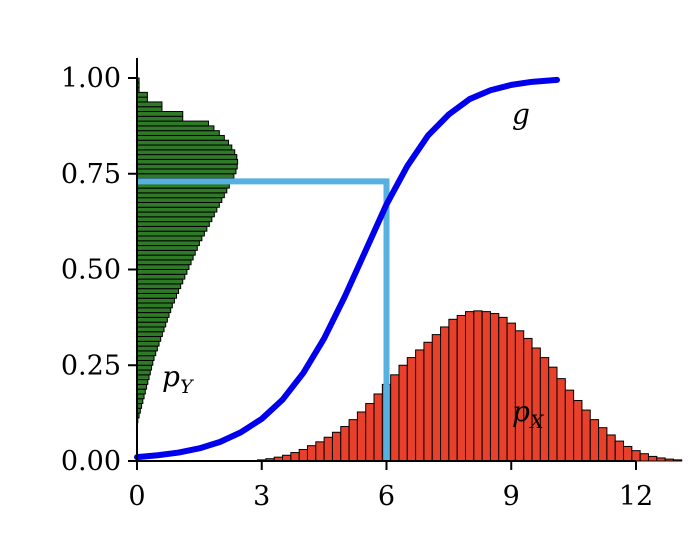  Describe the element at coordinates (136, 496) in the screenshot. I see `x-tick-label: 0` at that location.